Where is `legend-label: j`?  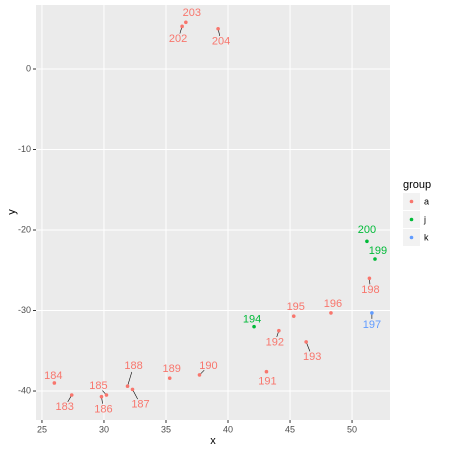
legend-label: j is located at coordinates (424, 219).